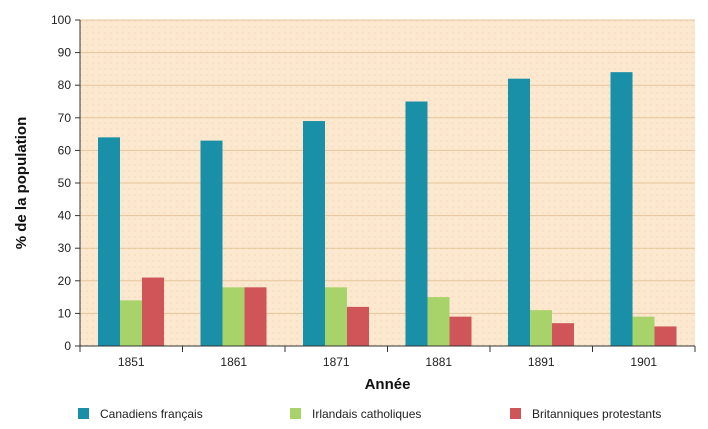 The image size is (708, 429). What do you see at coordinates (233, 362) in the screenshot?
I see `x-tick-label: 1861` at bounding box center [233, 362].